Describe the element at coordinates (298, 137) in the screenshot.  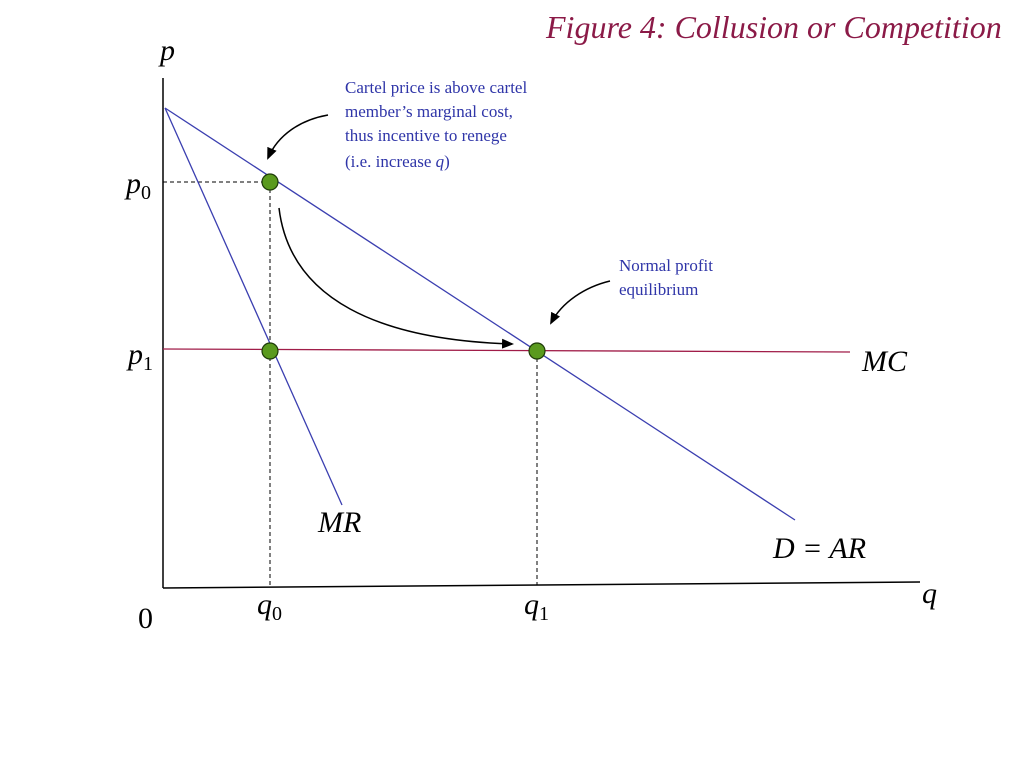
I see `cartel-annotation-arrow` at that location.